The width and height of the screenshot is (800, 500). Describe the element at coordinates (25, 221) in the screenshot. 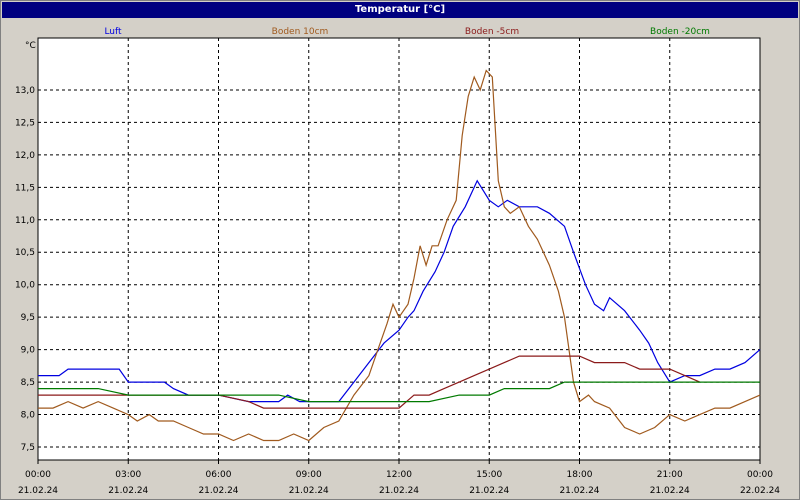

I see `y-tick-label: 11,0` at that location.